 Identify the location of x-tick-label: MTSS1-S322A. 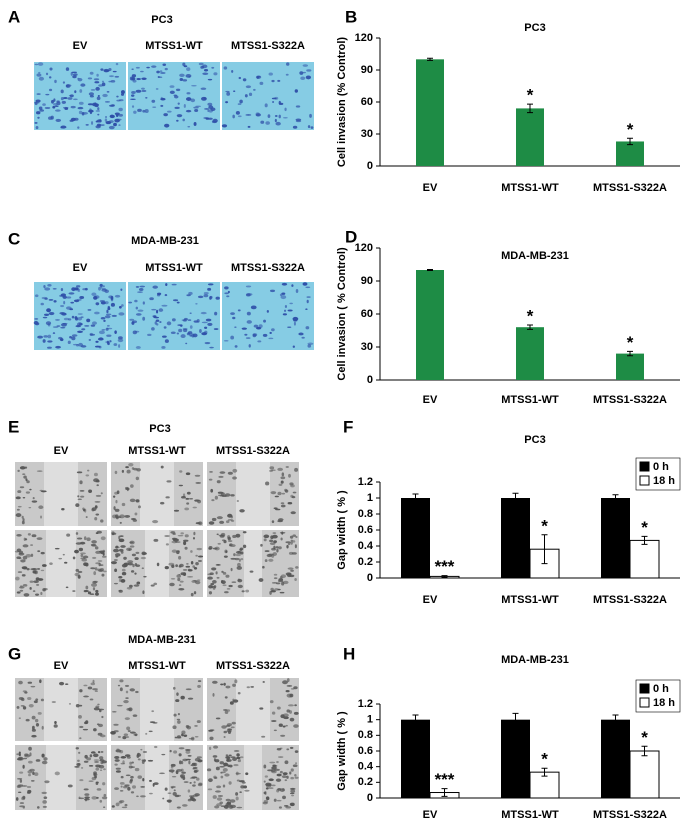
(630, 814).